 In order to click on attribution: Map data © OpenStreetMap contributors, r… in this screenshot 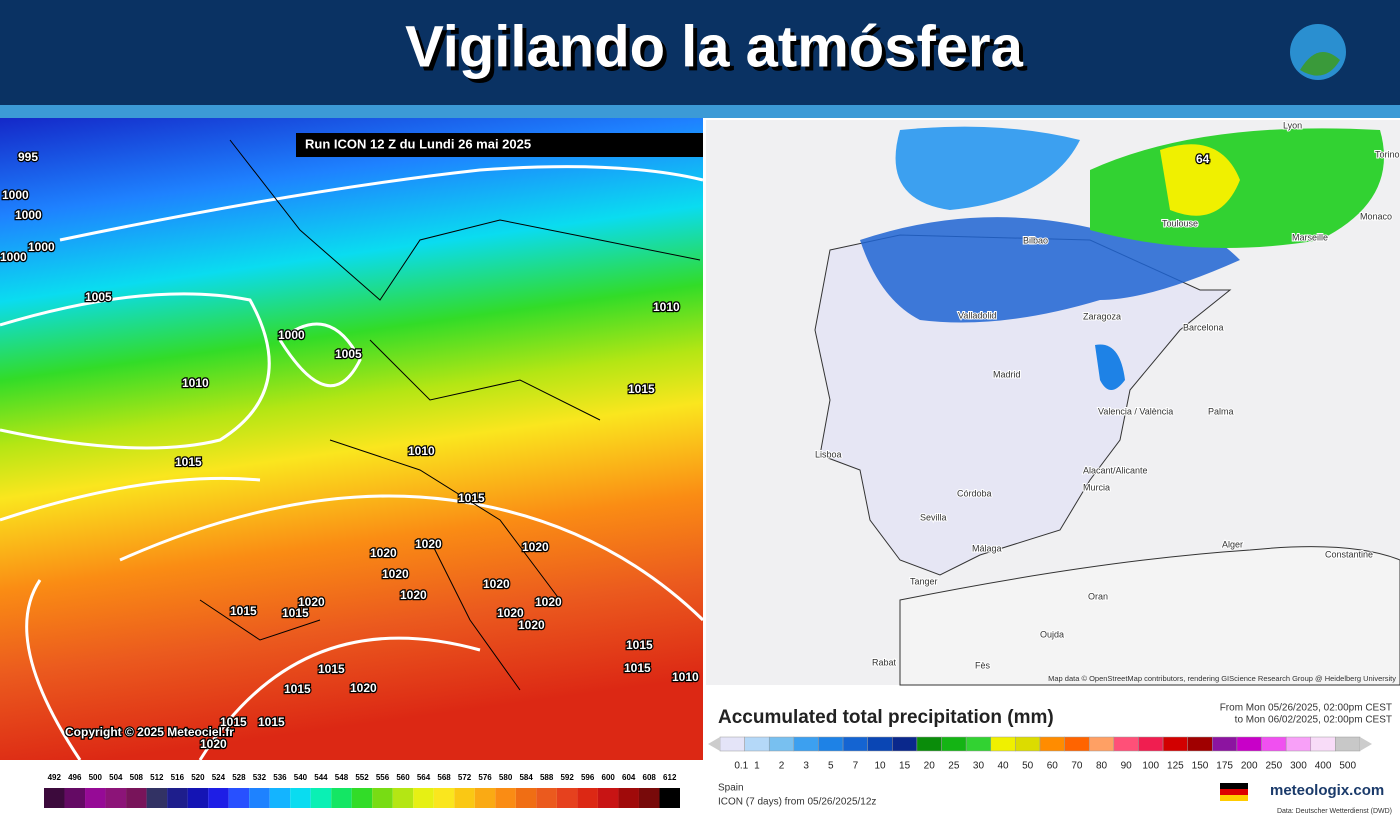, I will do `click(1222, 678)`.